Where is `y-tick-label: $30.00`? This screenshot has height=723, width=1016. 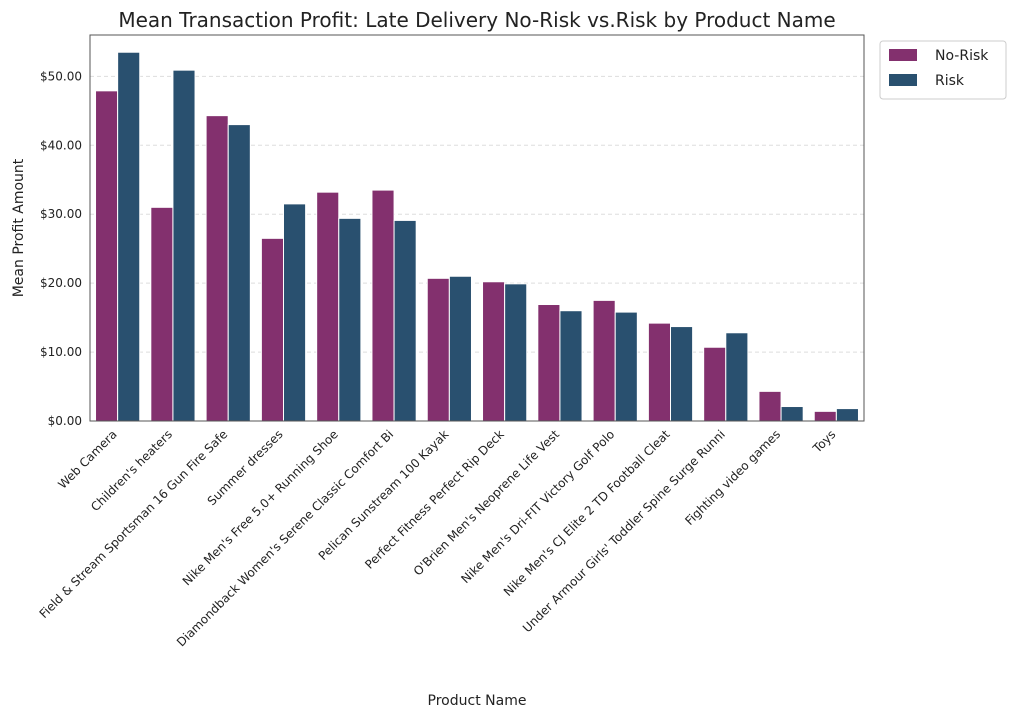 y-tick-label: $30.00 is located at coordinates (61, 214).